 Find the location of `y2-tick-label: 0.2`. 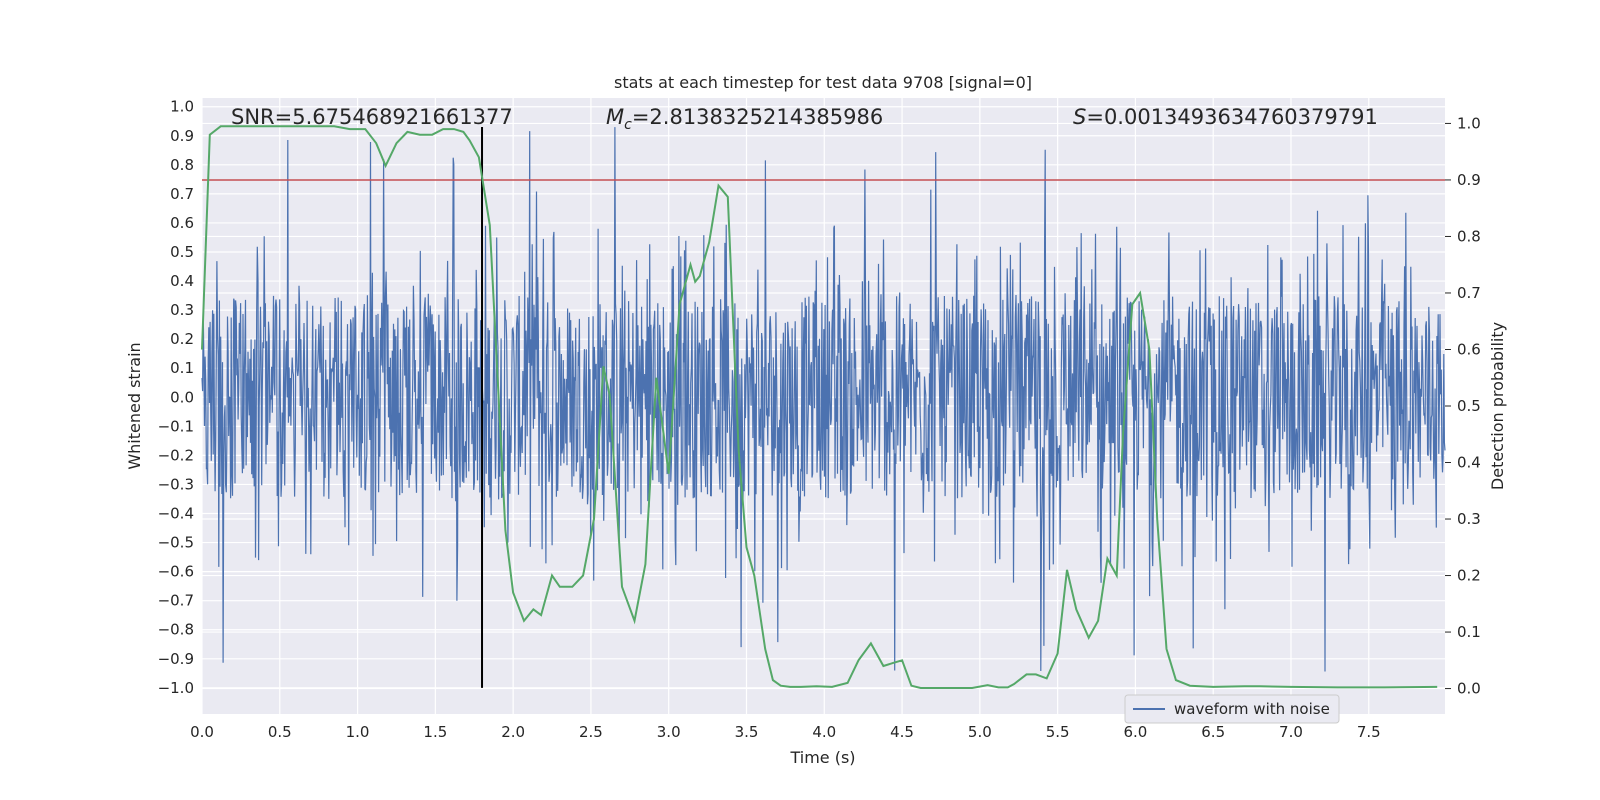

y2-tick-label: 0.2 is located at coordinates (1469, 576).